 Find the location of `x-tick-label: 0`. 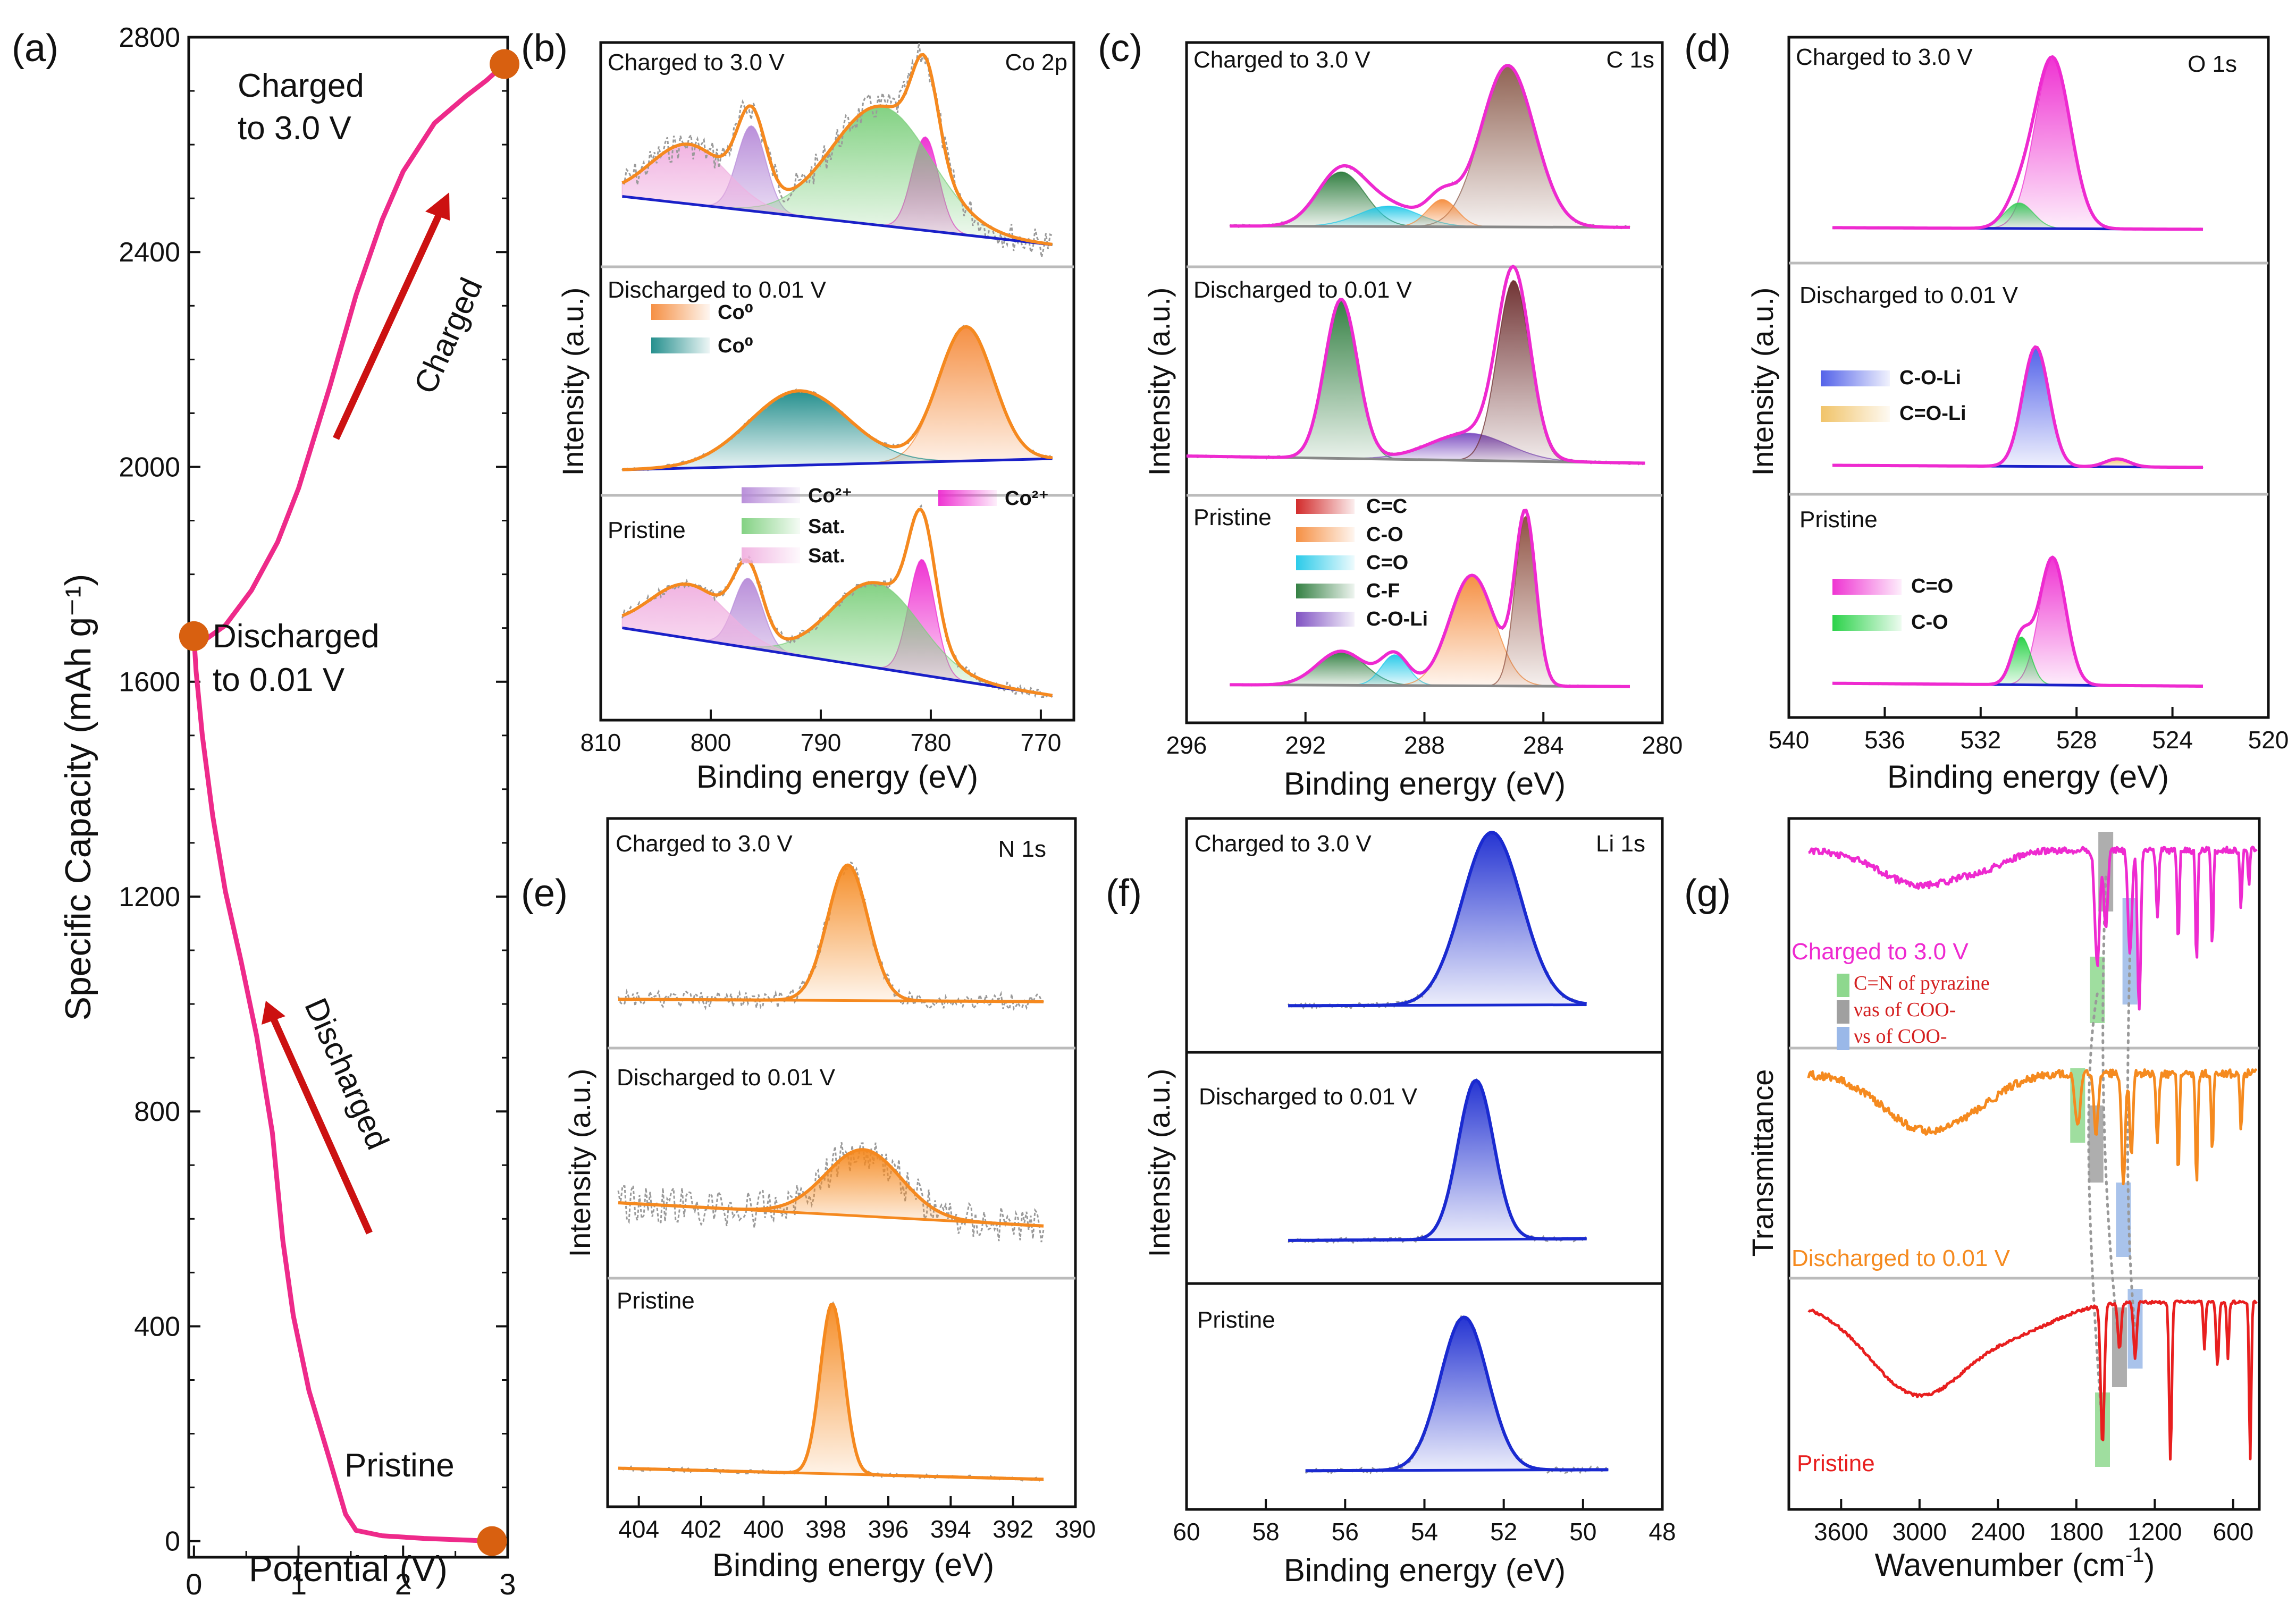

x-tick-label: 0 is located at coordinates (194, 1584).